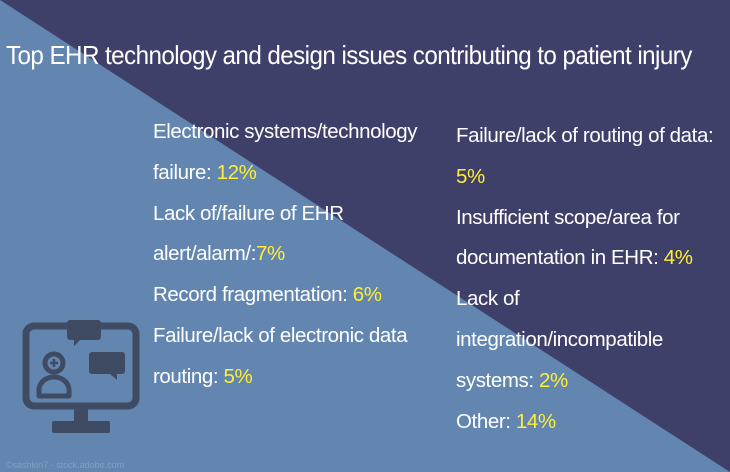 This screenshot has width=730, height=472. What do you see at coordinates (553, 380) in the screenshot?
I see `issue-percentage: 2%` at bounding box center [553, 380].